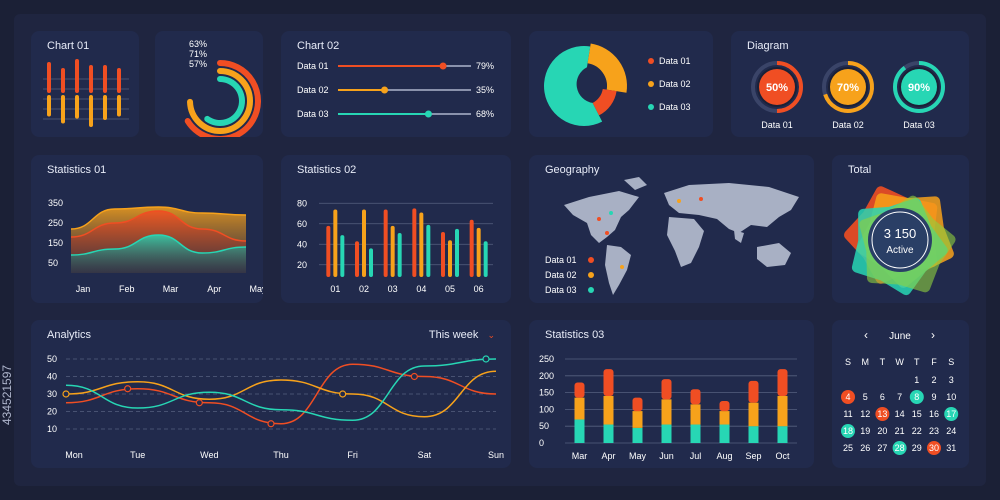 Image resolution: width=1000 pixels, height=500 pixels. I want to click on calendar-day: 13, so click(882, 414).